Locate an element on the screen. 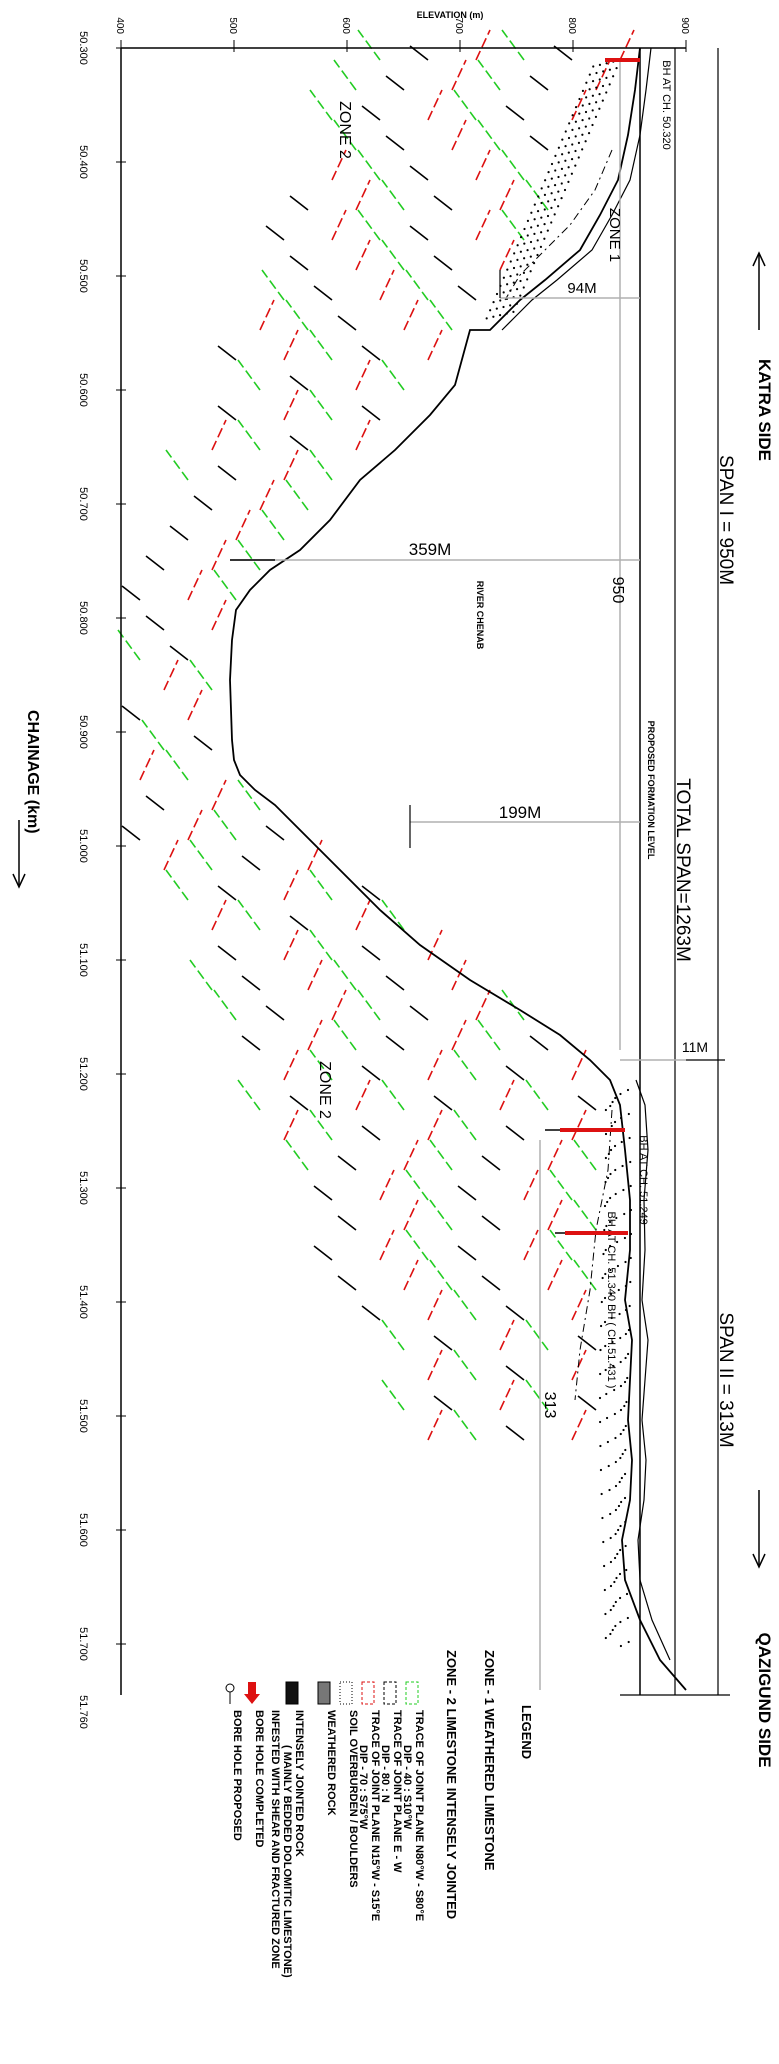 This screenshot has width=779, height=2064. legend-item-subtext: INFESTED WITH SHEAR AND FRACTURED ZONE is located at coordinates (275, 1839).